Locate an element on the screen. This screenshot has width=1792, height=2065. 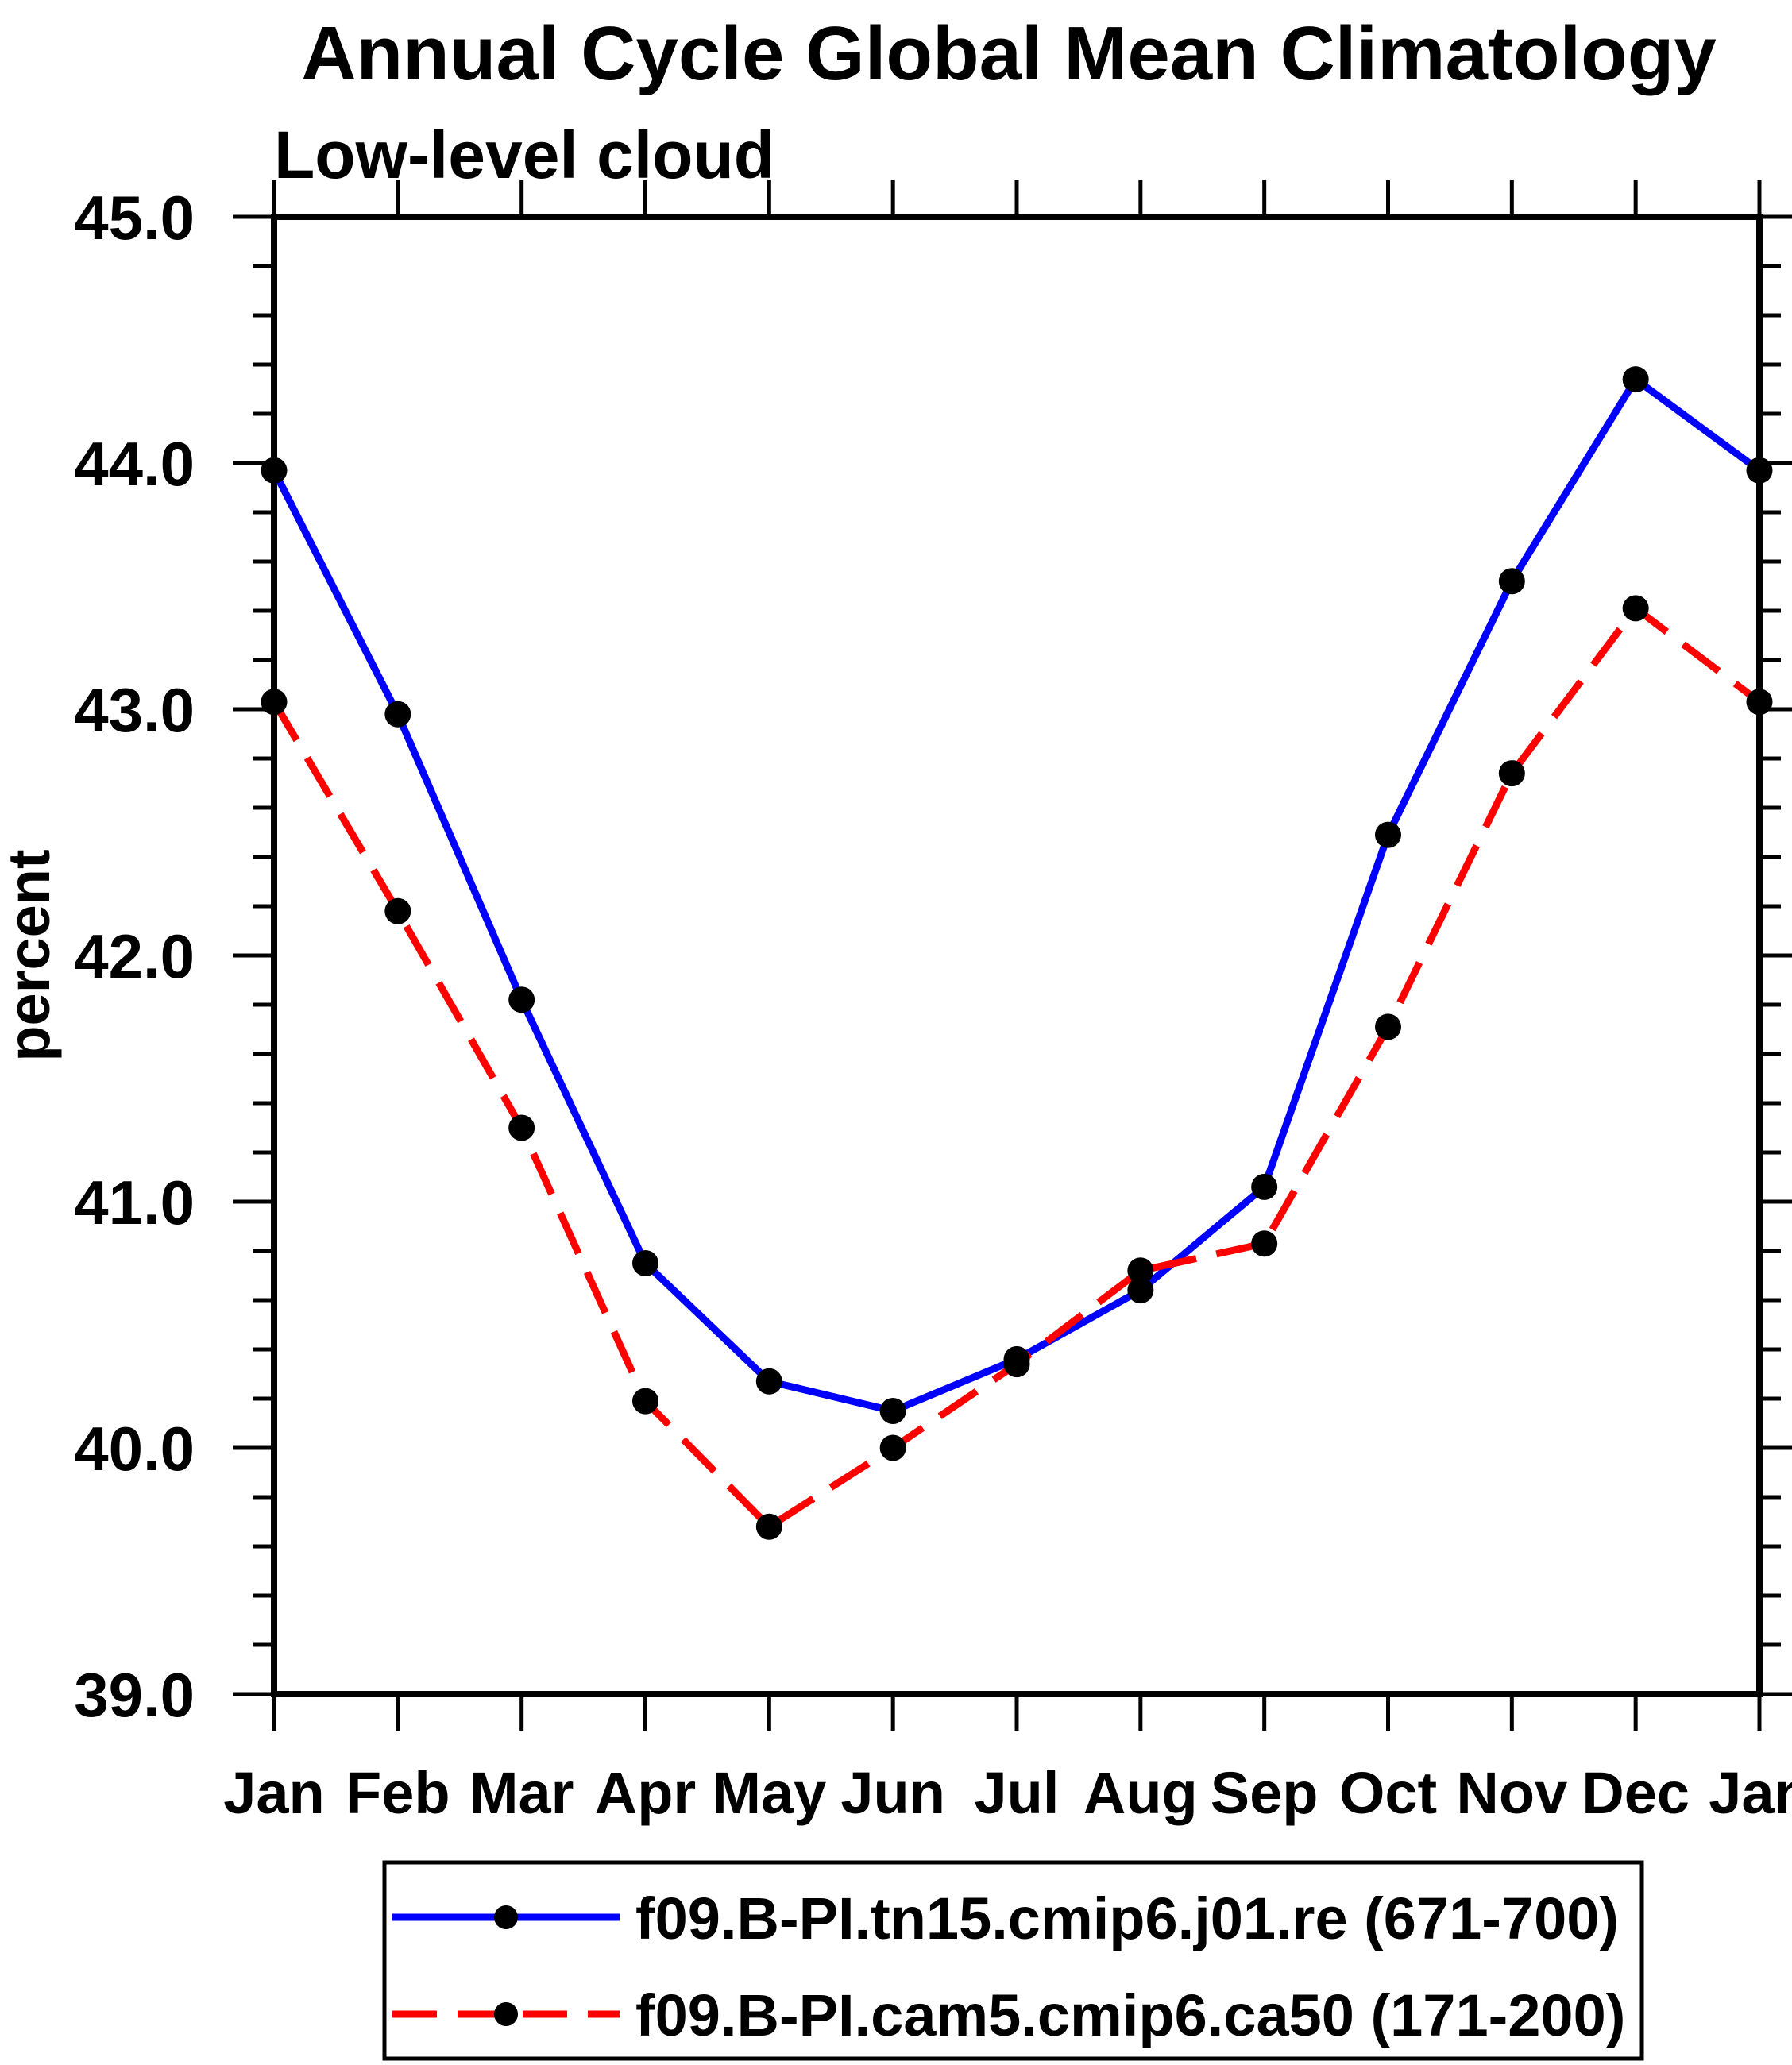
x-tick-label: Feb is located at coordinates (398, 1793).